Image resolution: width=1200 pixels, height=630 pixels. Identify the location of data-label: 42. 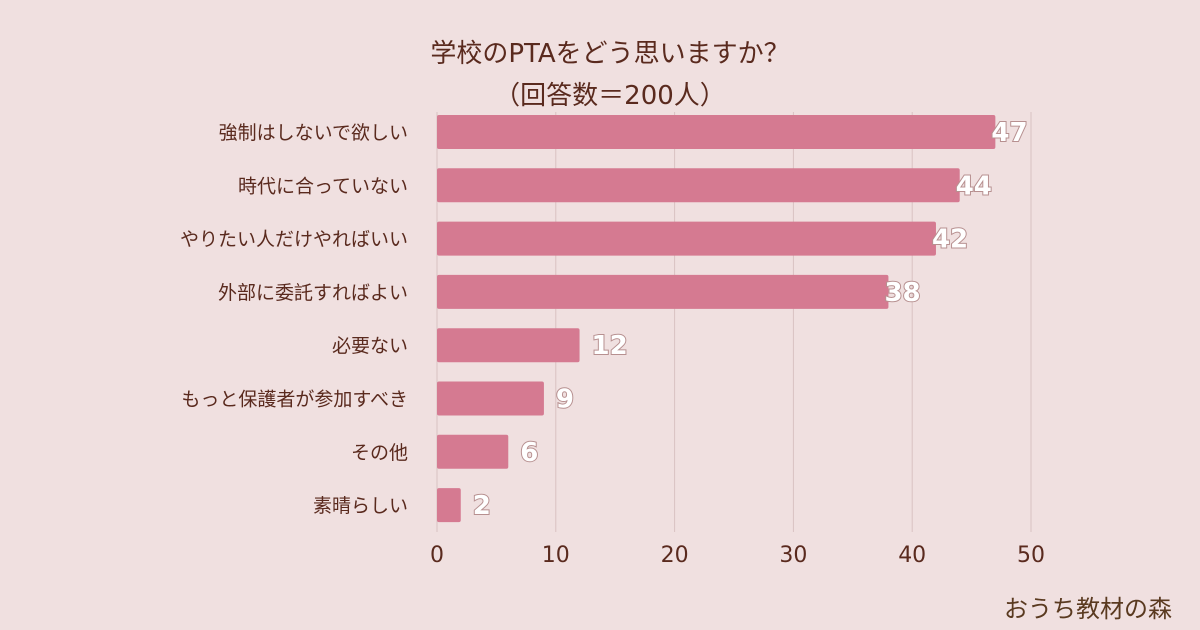
(950, 240).